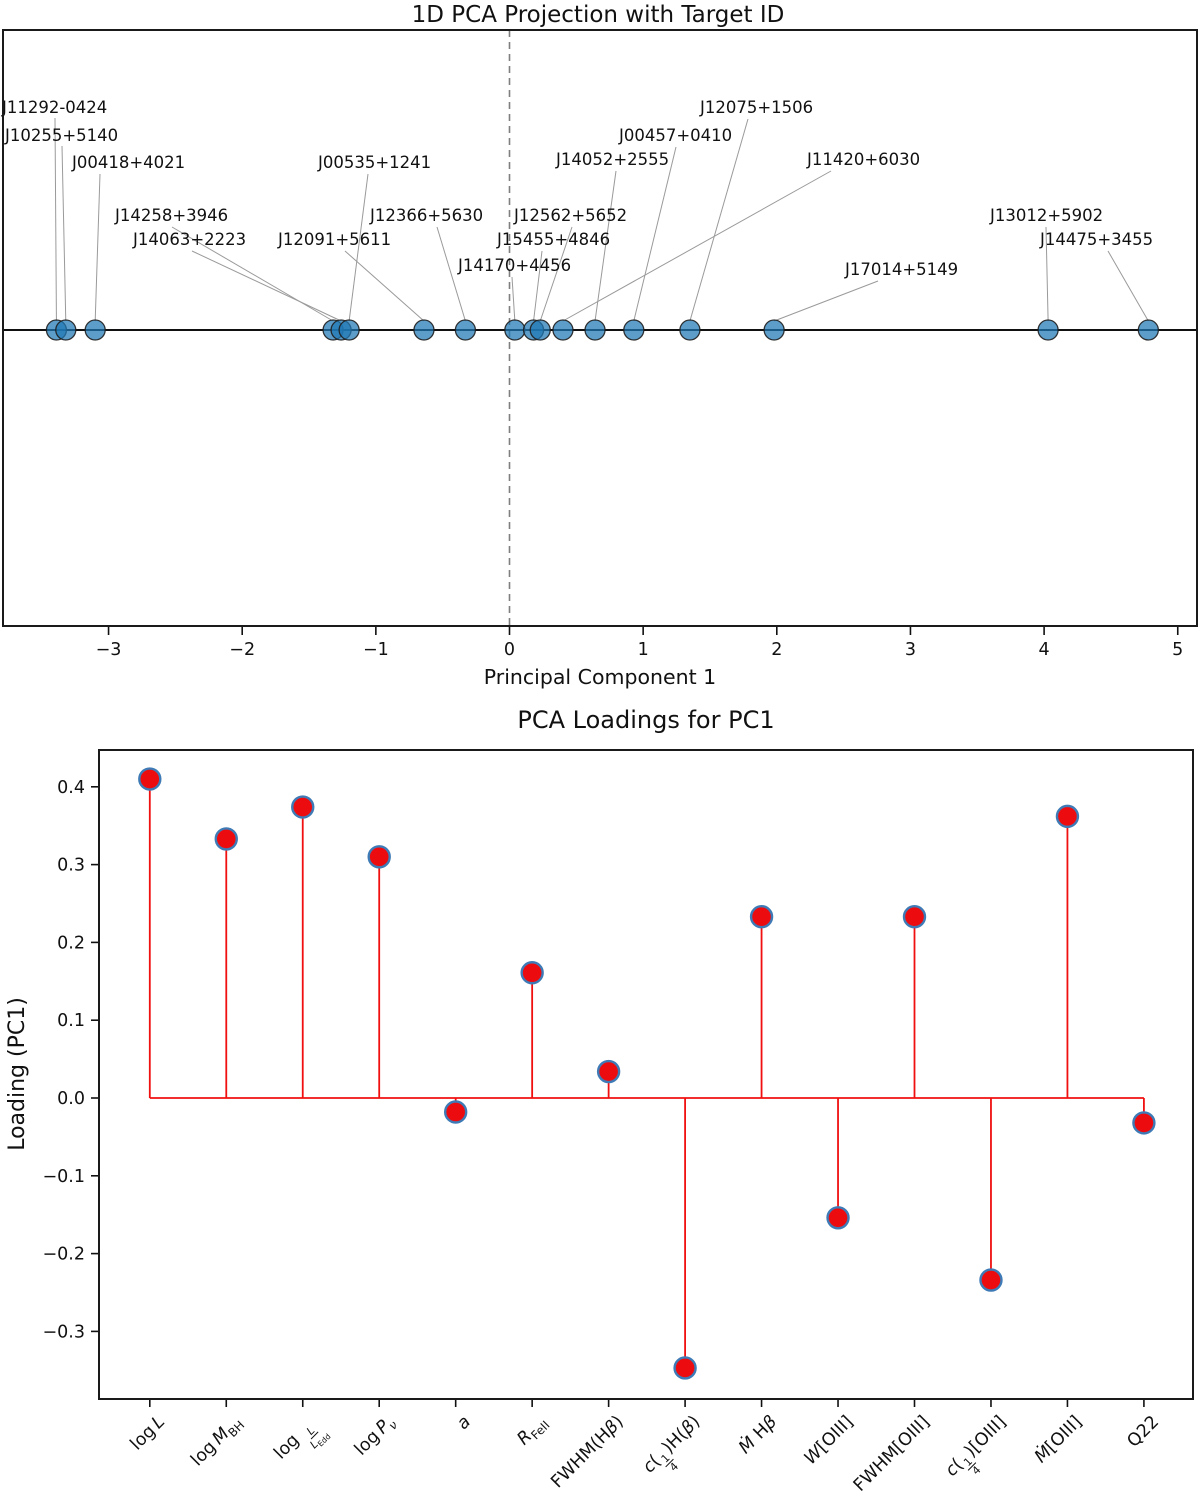  What do you see at coordinates (374, 162) in the screenshot?
I see `target-id-label: J00535+1241` at bounding box center [374, 162].